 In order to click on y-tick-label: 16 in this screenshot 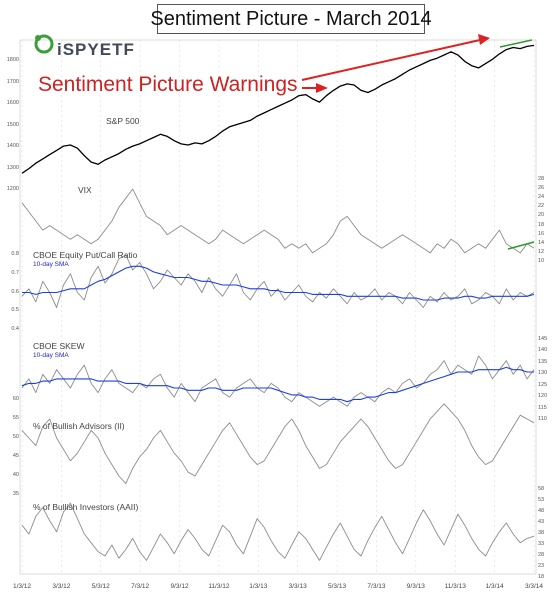, I will do `click(541, 233)`.